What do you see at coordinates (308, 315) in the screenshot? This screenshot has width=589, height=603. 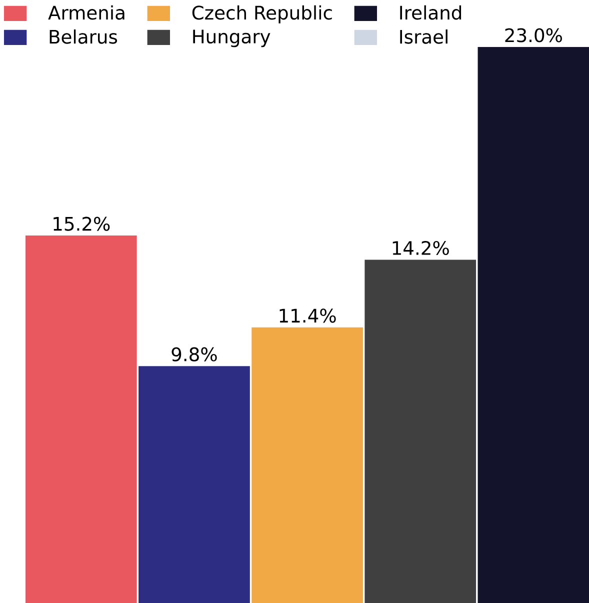 I see `data-label: 11.4%` at bounding box center [308, 315].